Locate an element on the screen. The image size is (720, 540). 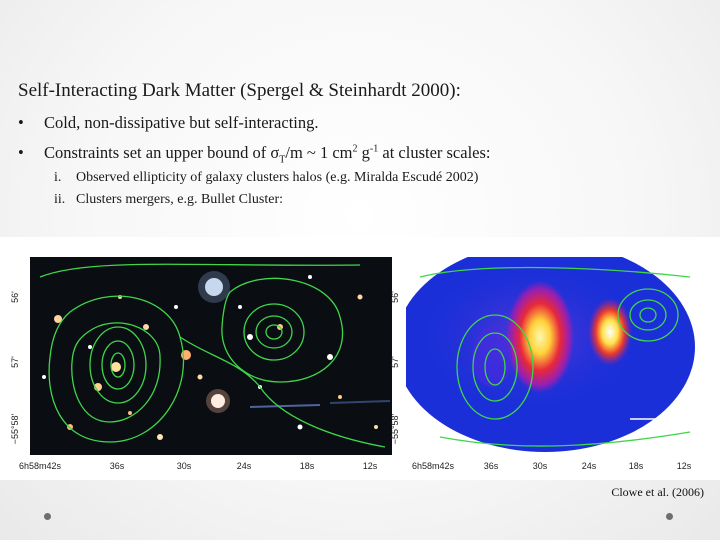
sub-item-text: Clusters mergers, e.g. Bullet Cluster: is located at coordinates (179, 199).